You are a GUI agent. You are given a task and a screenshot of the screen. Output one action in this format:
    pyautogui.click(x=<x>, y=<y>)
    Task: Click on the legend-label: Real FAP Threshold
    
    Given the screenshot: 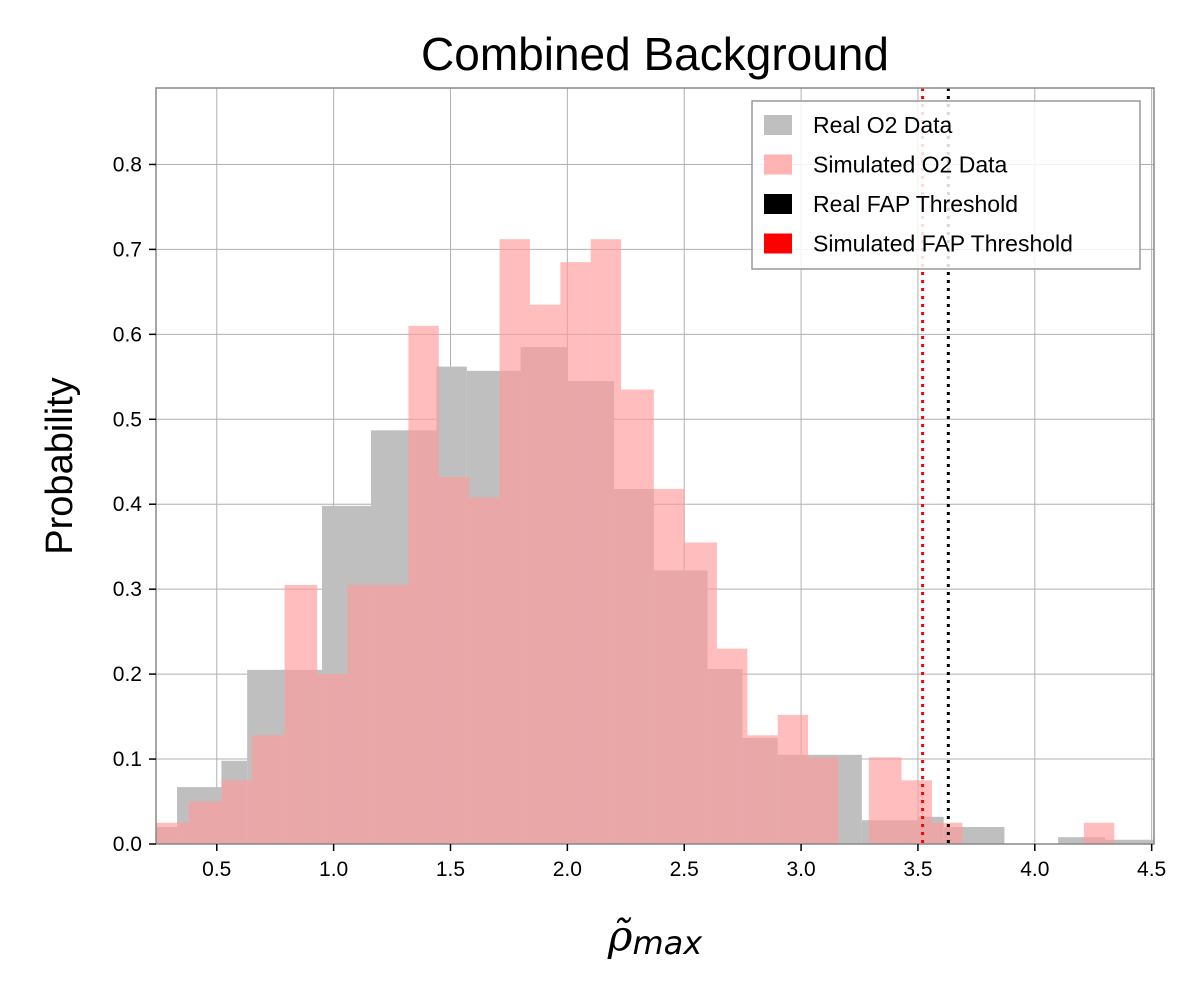 What is the action you would take?
    pyautogui.click(x=915, y=204)
    